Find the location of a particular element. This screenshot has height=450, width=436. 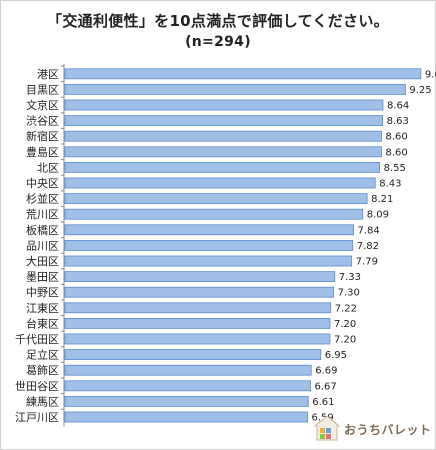

category-label: 目黒区 is located at coordinates (42, 89).